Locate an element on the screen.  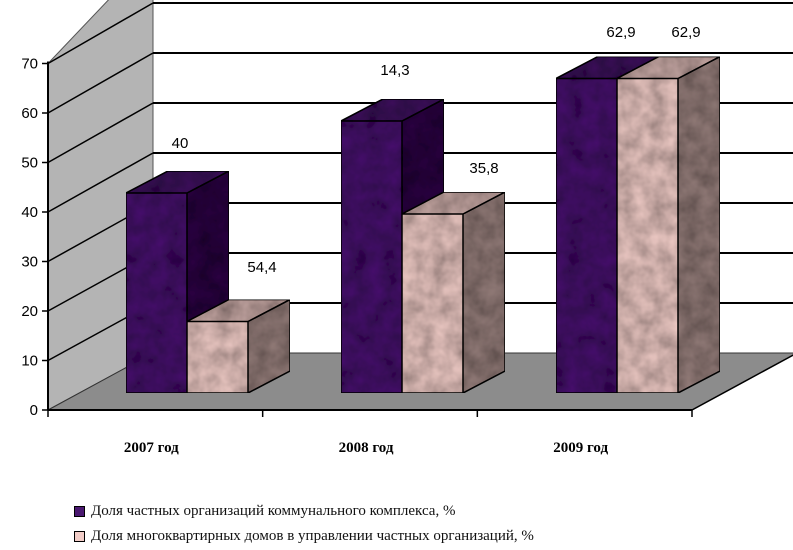
x-tick-label: 2007 год is located at coordinates (151, 448).